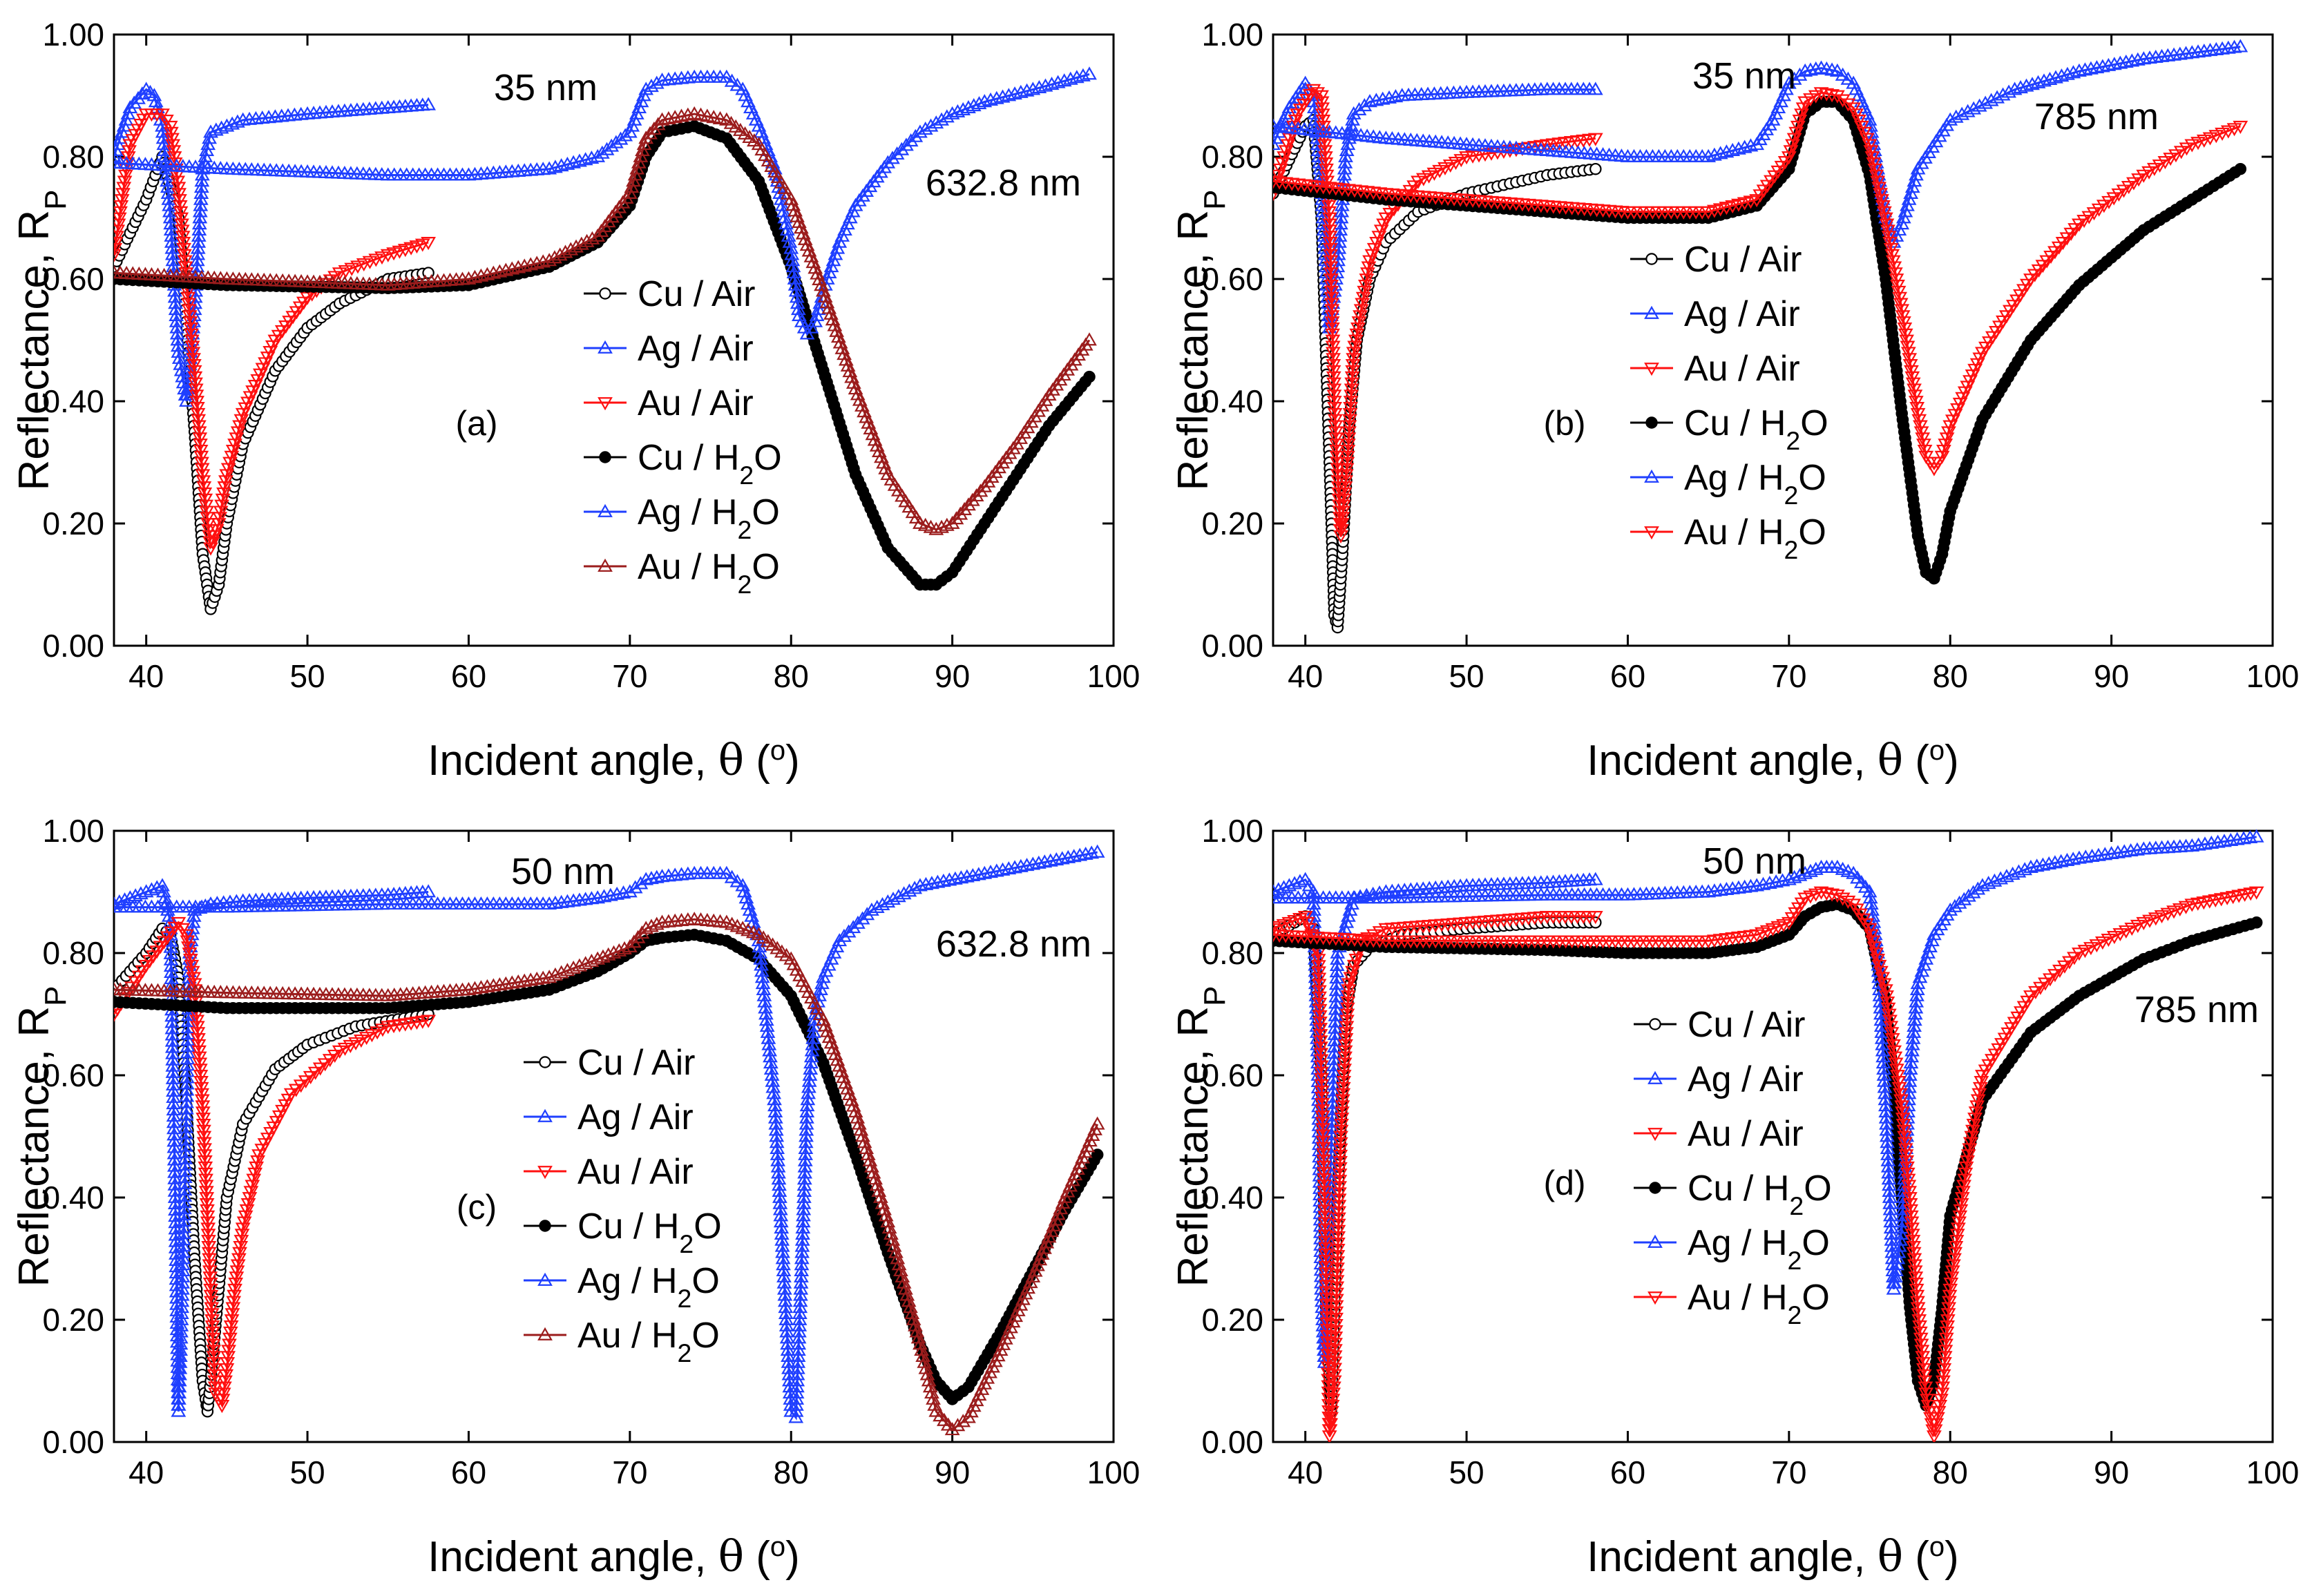 Image resolution: width=2321 pixels, height=1596 pixels. Describe the element at coordinates (270, 382) in the screenshot. I see `series-cu-air` at that location.